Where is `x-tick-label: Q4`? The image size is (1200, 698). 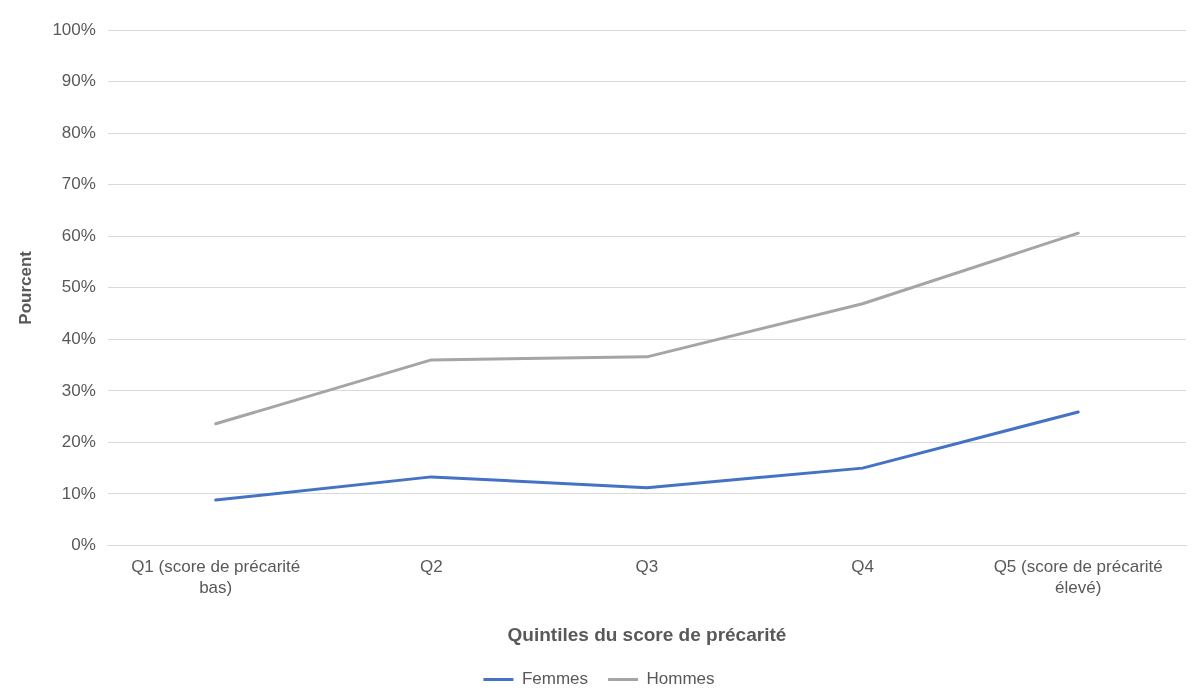
x-tick-label: Q4 is located at coordinates (862, 567).